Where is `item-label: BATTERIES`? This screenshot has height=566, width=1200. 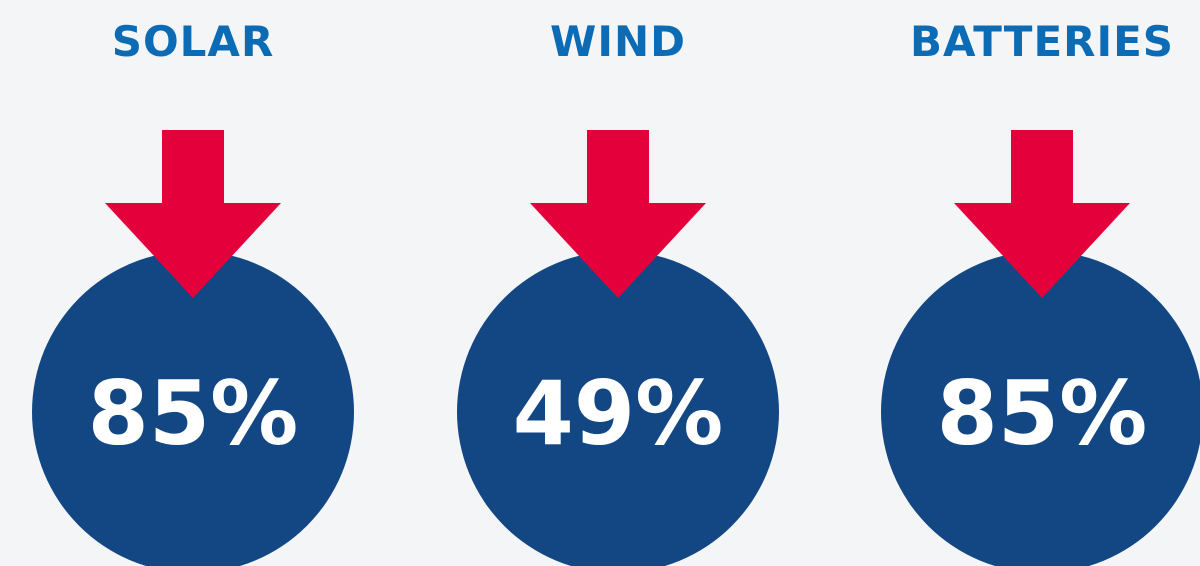 item-label: BATTERIES is located at coordinates (1042, 41).